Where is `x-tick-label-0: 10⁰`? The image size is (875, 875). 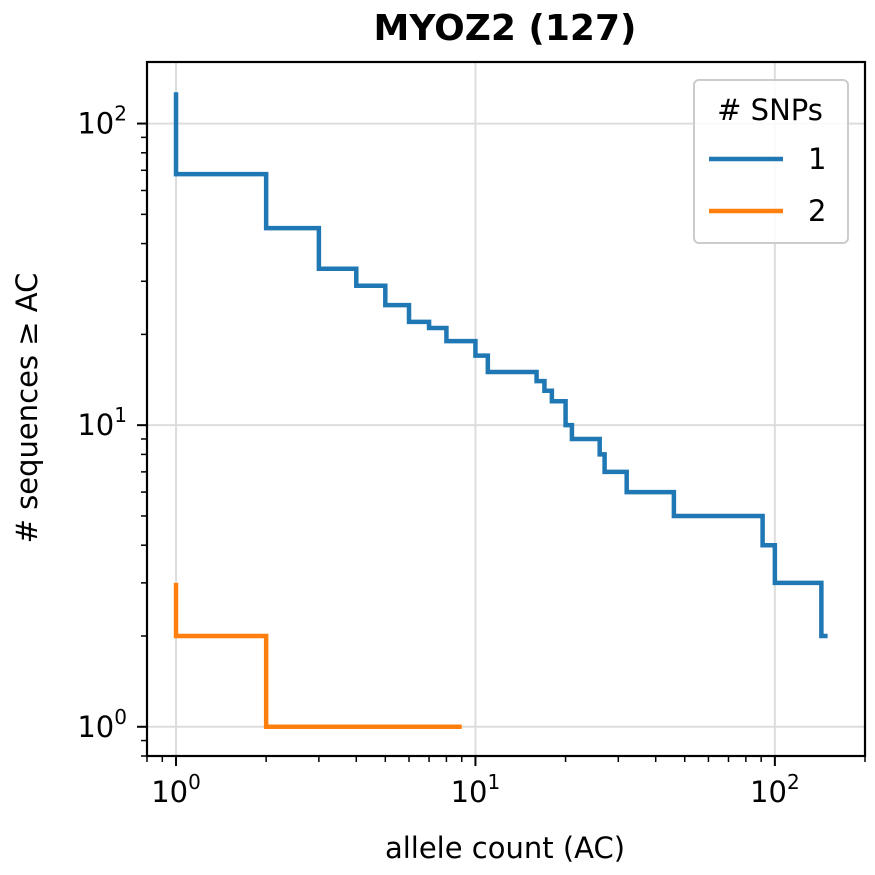
x-tick-label-0: 10⁰ is located at coordinates (176, 789).